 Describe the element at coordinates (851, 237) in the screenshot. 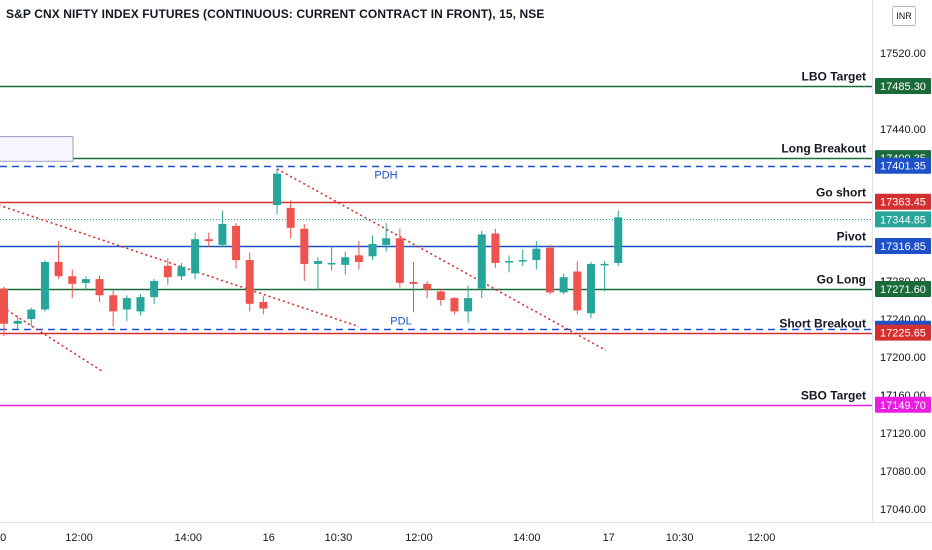

I see `level-label: Pivot` at that location.